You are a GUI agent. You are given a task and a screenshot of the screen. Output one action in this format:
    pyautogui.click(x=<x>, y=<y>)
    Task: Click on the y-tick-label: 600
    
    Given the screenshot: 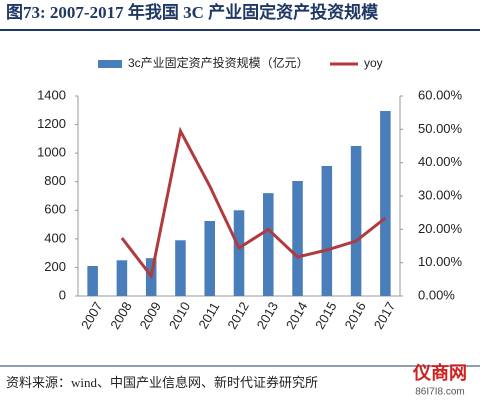 What is the action you would take?
    pyautogui.click(x=55, y=209)
    